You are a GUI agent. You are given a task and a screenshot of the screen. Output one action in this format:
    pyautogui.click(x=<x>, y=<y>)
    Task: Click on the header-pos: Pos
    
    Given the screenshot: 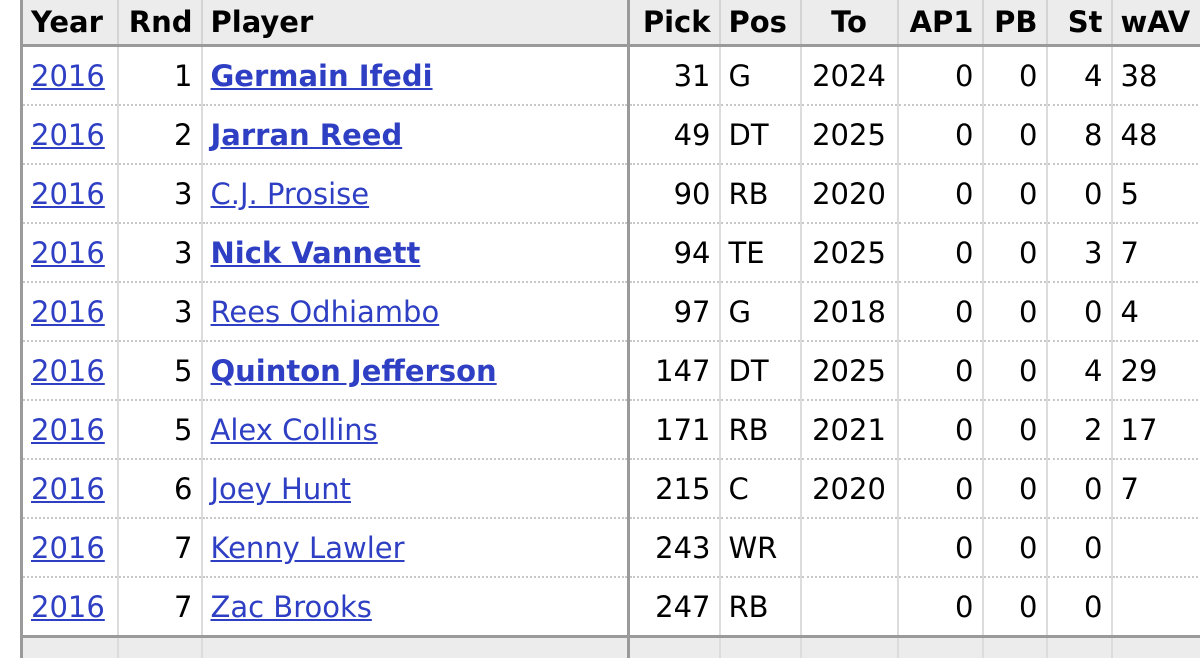 What is the action you would take?
    pyautogui.click(x=760, y=23)
    